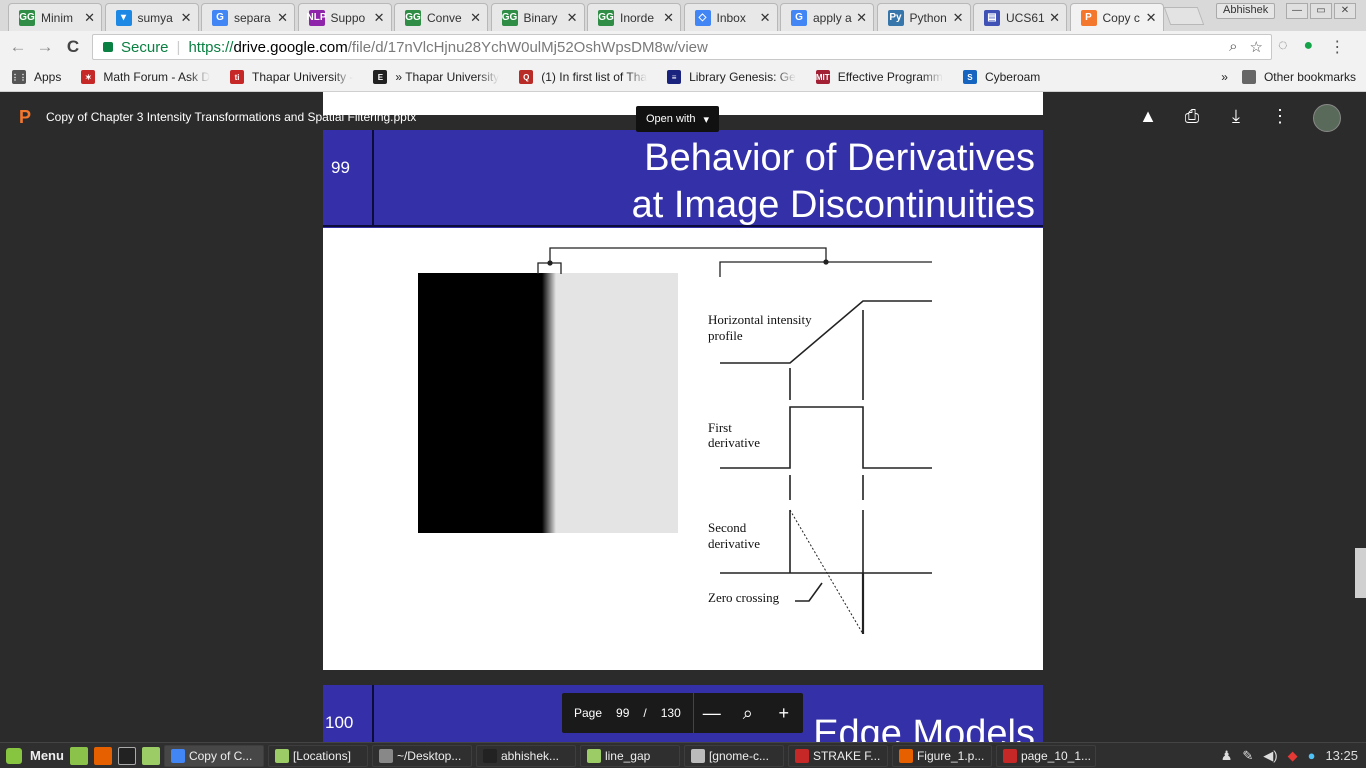 The height and width of the screenshot is (768, 1366). Describe the element at coordinates (344, 17) in the screenshot. I see `tab-3: NLP Suppo ✕` at that location.